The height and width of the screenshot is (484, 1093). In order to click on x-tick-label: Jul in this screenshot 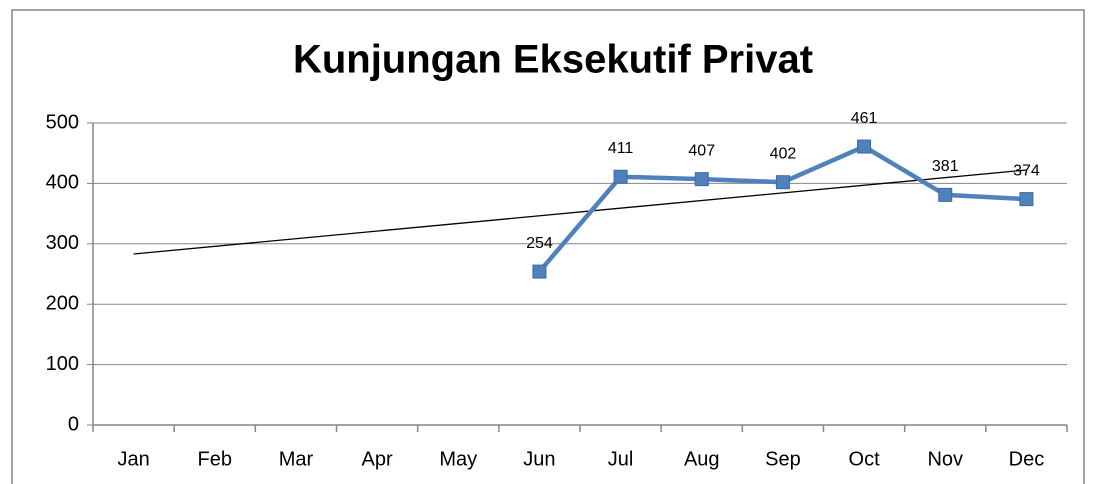, I will do `click(621, 459)`.